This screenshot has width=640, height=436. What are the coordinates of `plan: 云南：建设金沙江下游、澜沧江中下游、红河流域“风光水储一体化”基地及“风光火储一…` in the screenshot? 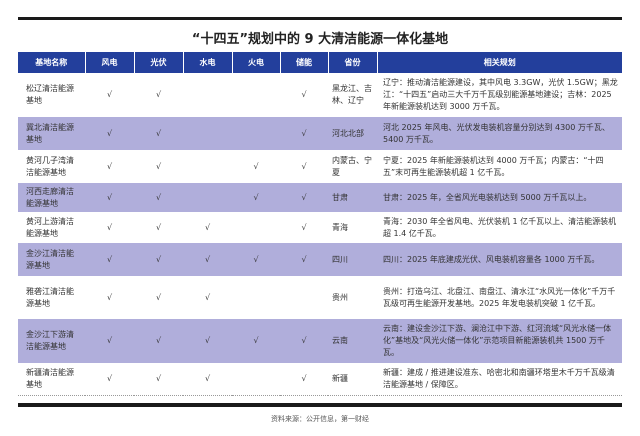 It's located at (499, 341).